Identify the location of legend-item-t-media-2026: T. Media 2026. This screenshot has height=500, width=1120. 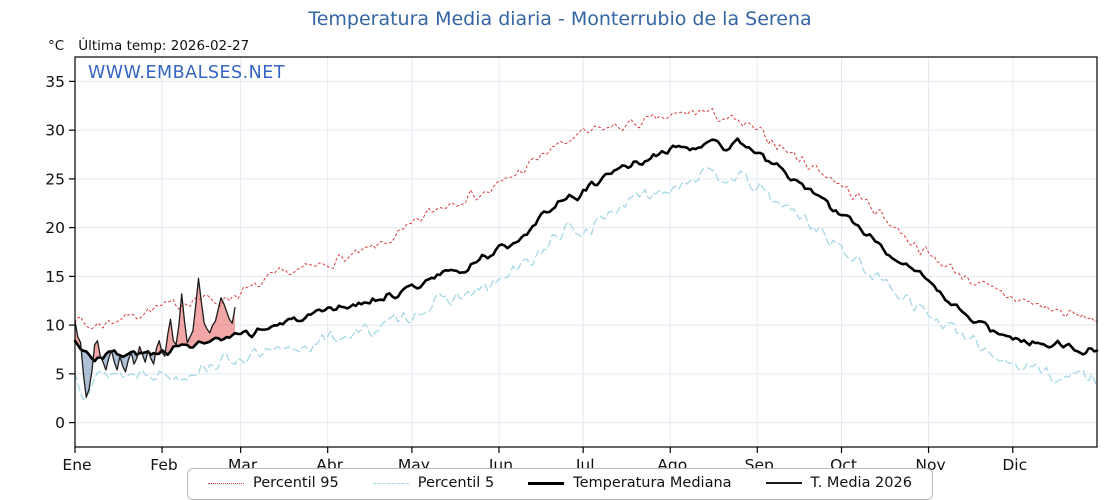
(838, 483).